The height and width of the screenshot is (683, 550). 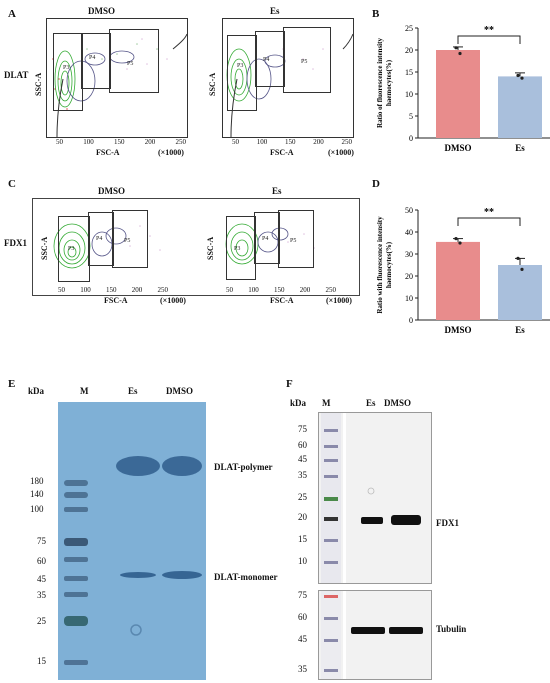 What do you see at coordinates (133, 560) in the screenshot?
I see `gel-e-bands` at bounding box center [133, 560].